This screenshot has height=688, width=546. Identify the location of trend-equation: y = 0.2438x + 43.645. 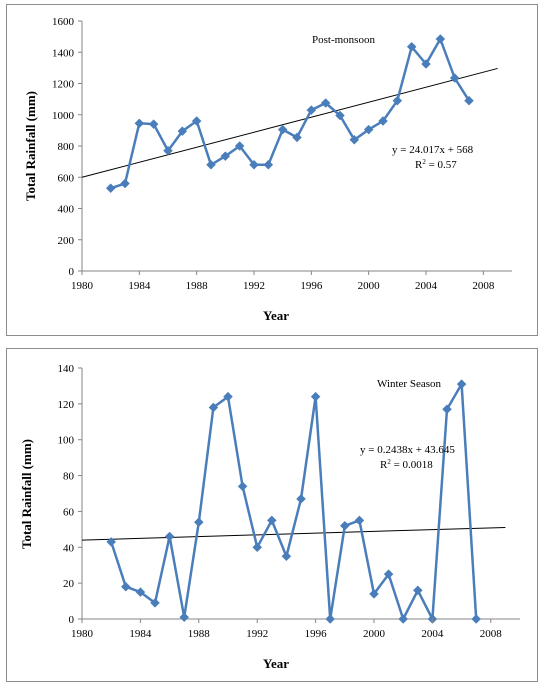
(407, 450).